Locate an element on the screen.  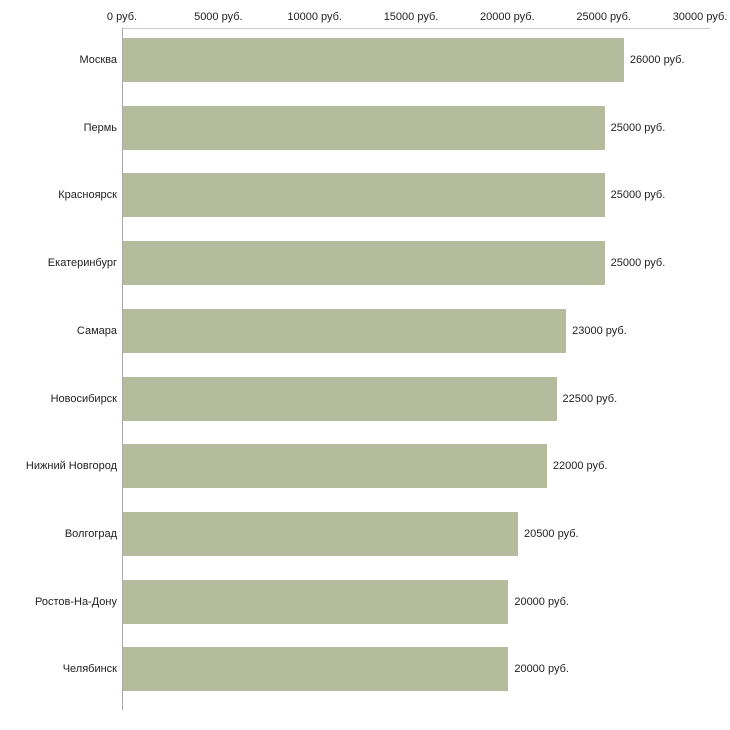
x-tick-label: 0 руб. is located at coordinates (122, 17).